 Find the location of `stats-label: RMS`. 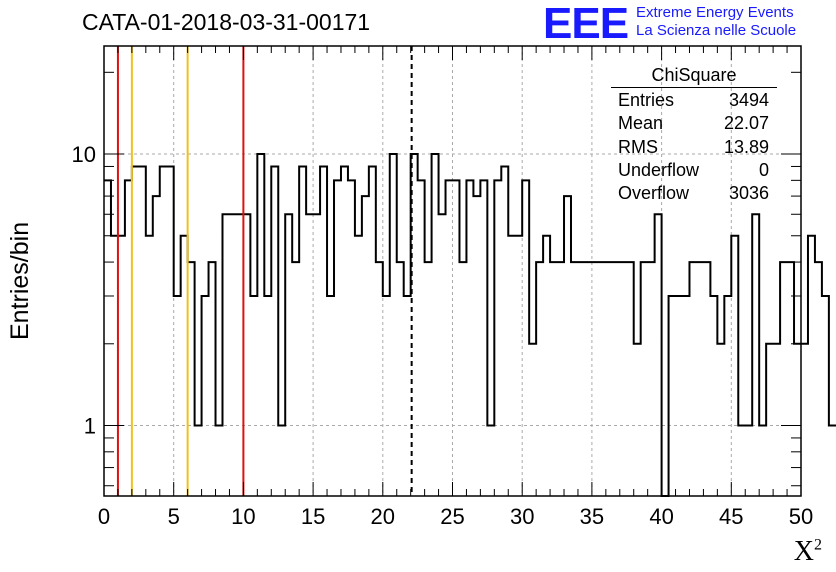

stats-label: RMS is located at coordinates (638, 146).